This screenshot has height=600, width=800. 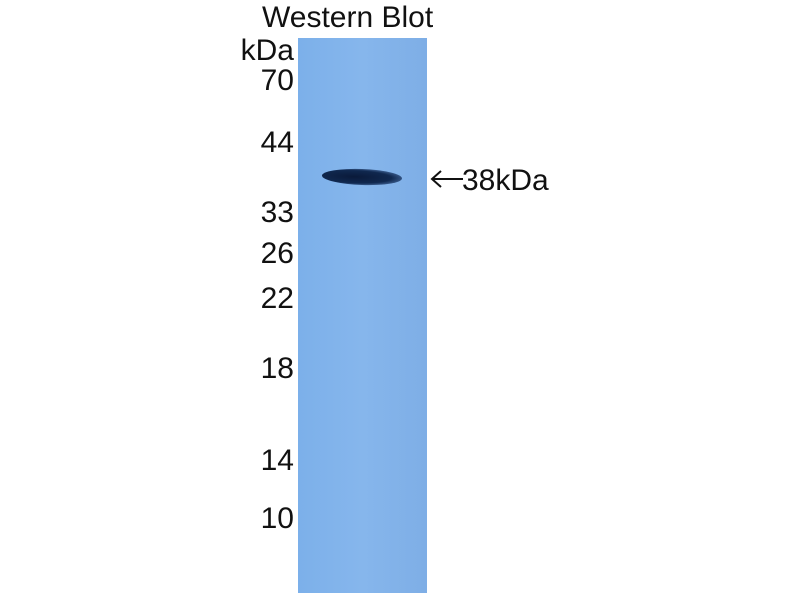 What do you see at coordinates (277, 253) in the screenshot?
I see `marker-26: 26` at bounding box center [277, 253].